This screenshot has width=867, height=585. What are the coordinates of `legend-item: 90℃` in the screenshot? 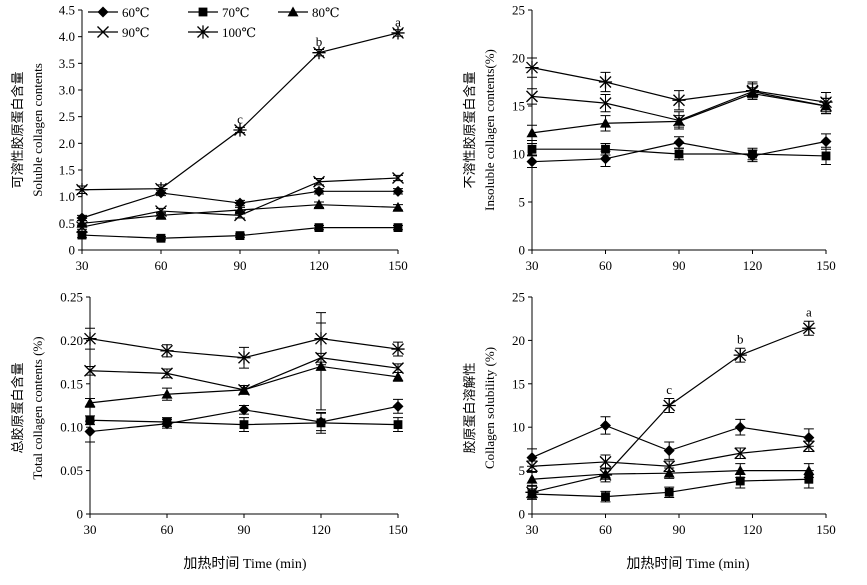 It's located at (119, 32).